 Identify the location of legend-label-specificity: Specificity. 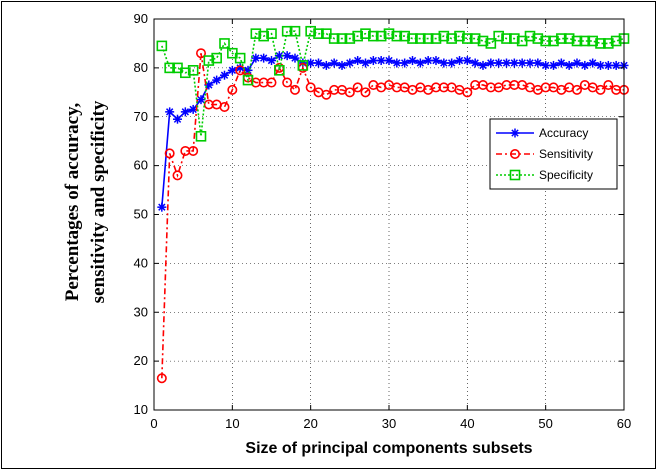
(566, 175).